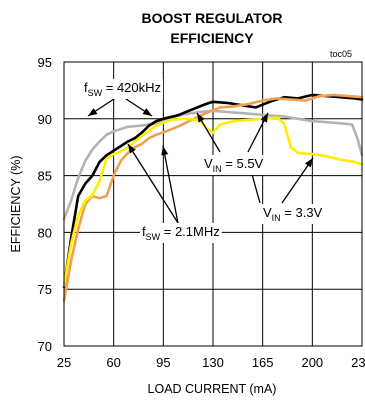  I want to click on arrow-21-b-head, so click(165, 151).